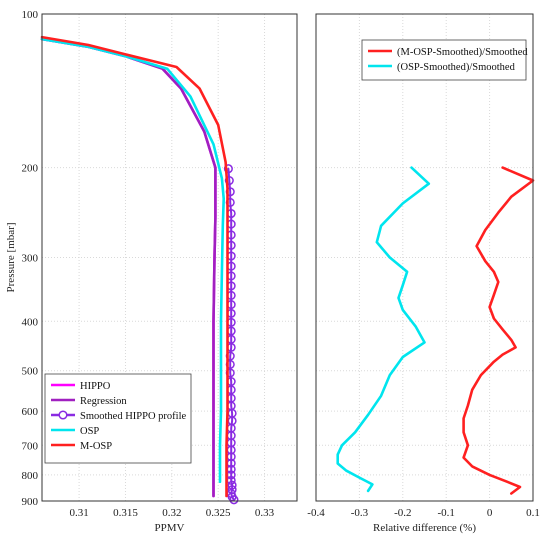 The image size is (550, 540). What do you see at coordinates (30, 446) in the screenshot?
I see `y-tick-label: 700` at bounding box center [30, 446].